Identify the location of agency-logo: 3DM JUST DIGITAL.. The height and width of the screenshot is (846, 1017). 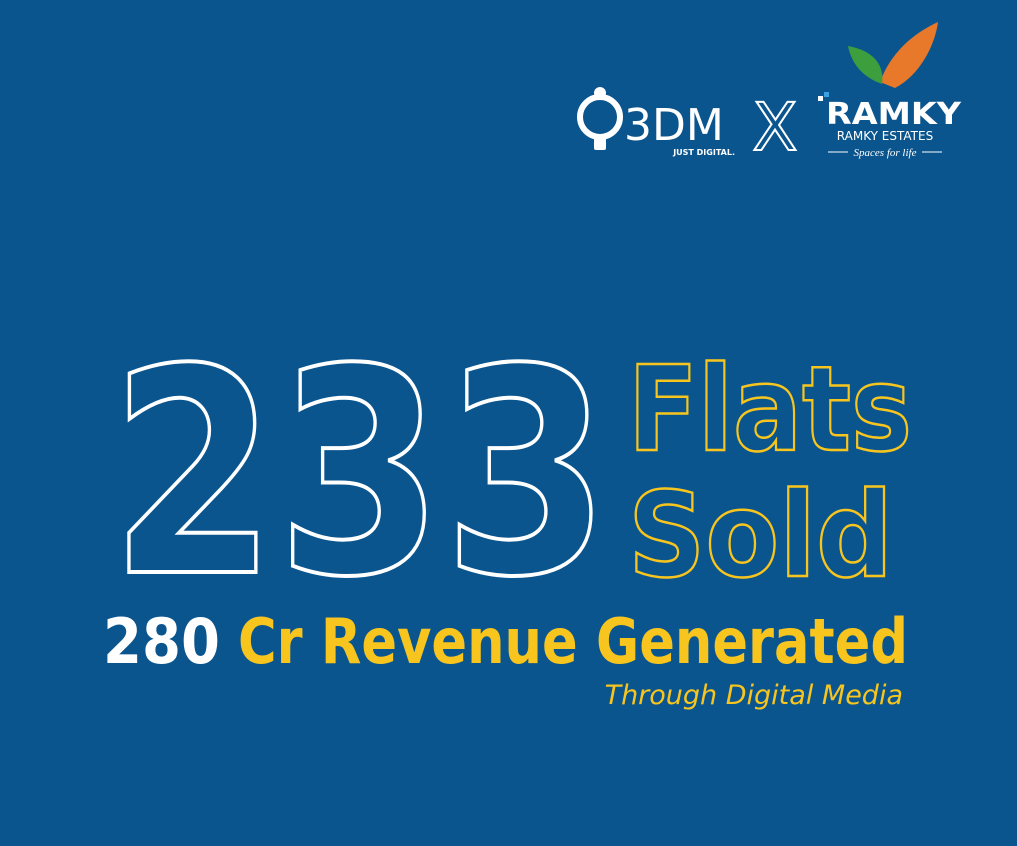
(656, 122).